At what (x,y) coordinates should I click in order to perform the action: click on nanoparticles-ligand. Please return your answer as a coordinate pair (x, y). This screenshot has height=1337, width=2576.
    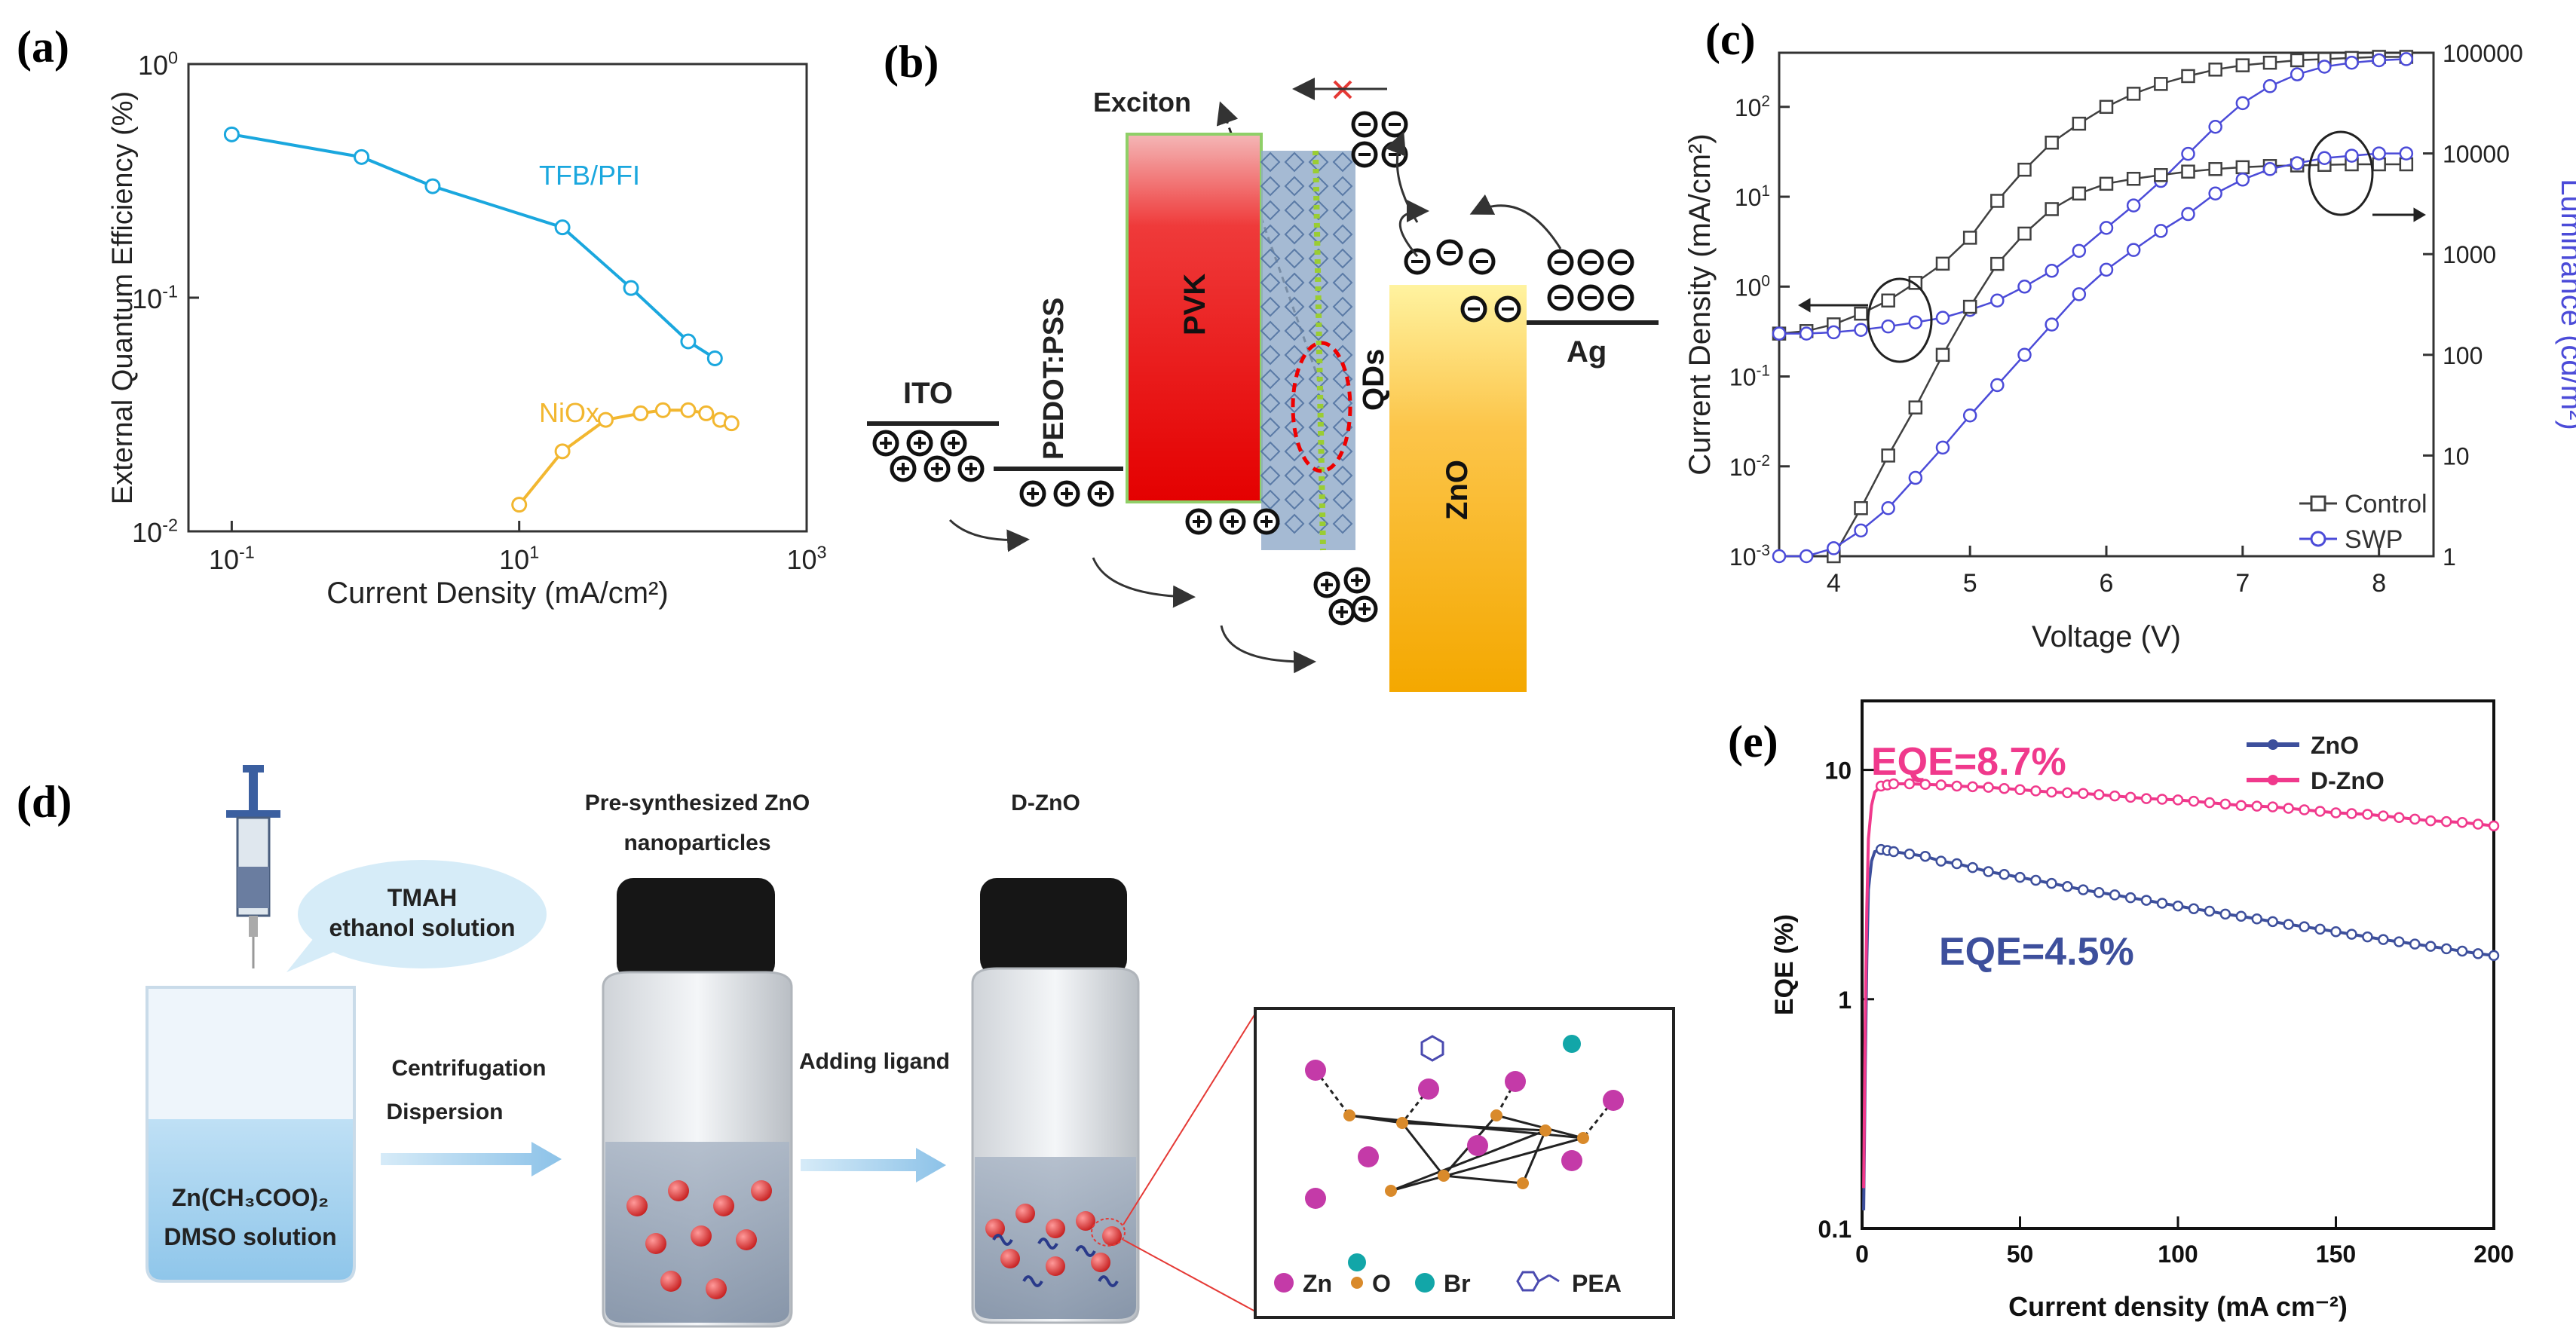
    Looking at the image, I should click on (1053, 1245).